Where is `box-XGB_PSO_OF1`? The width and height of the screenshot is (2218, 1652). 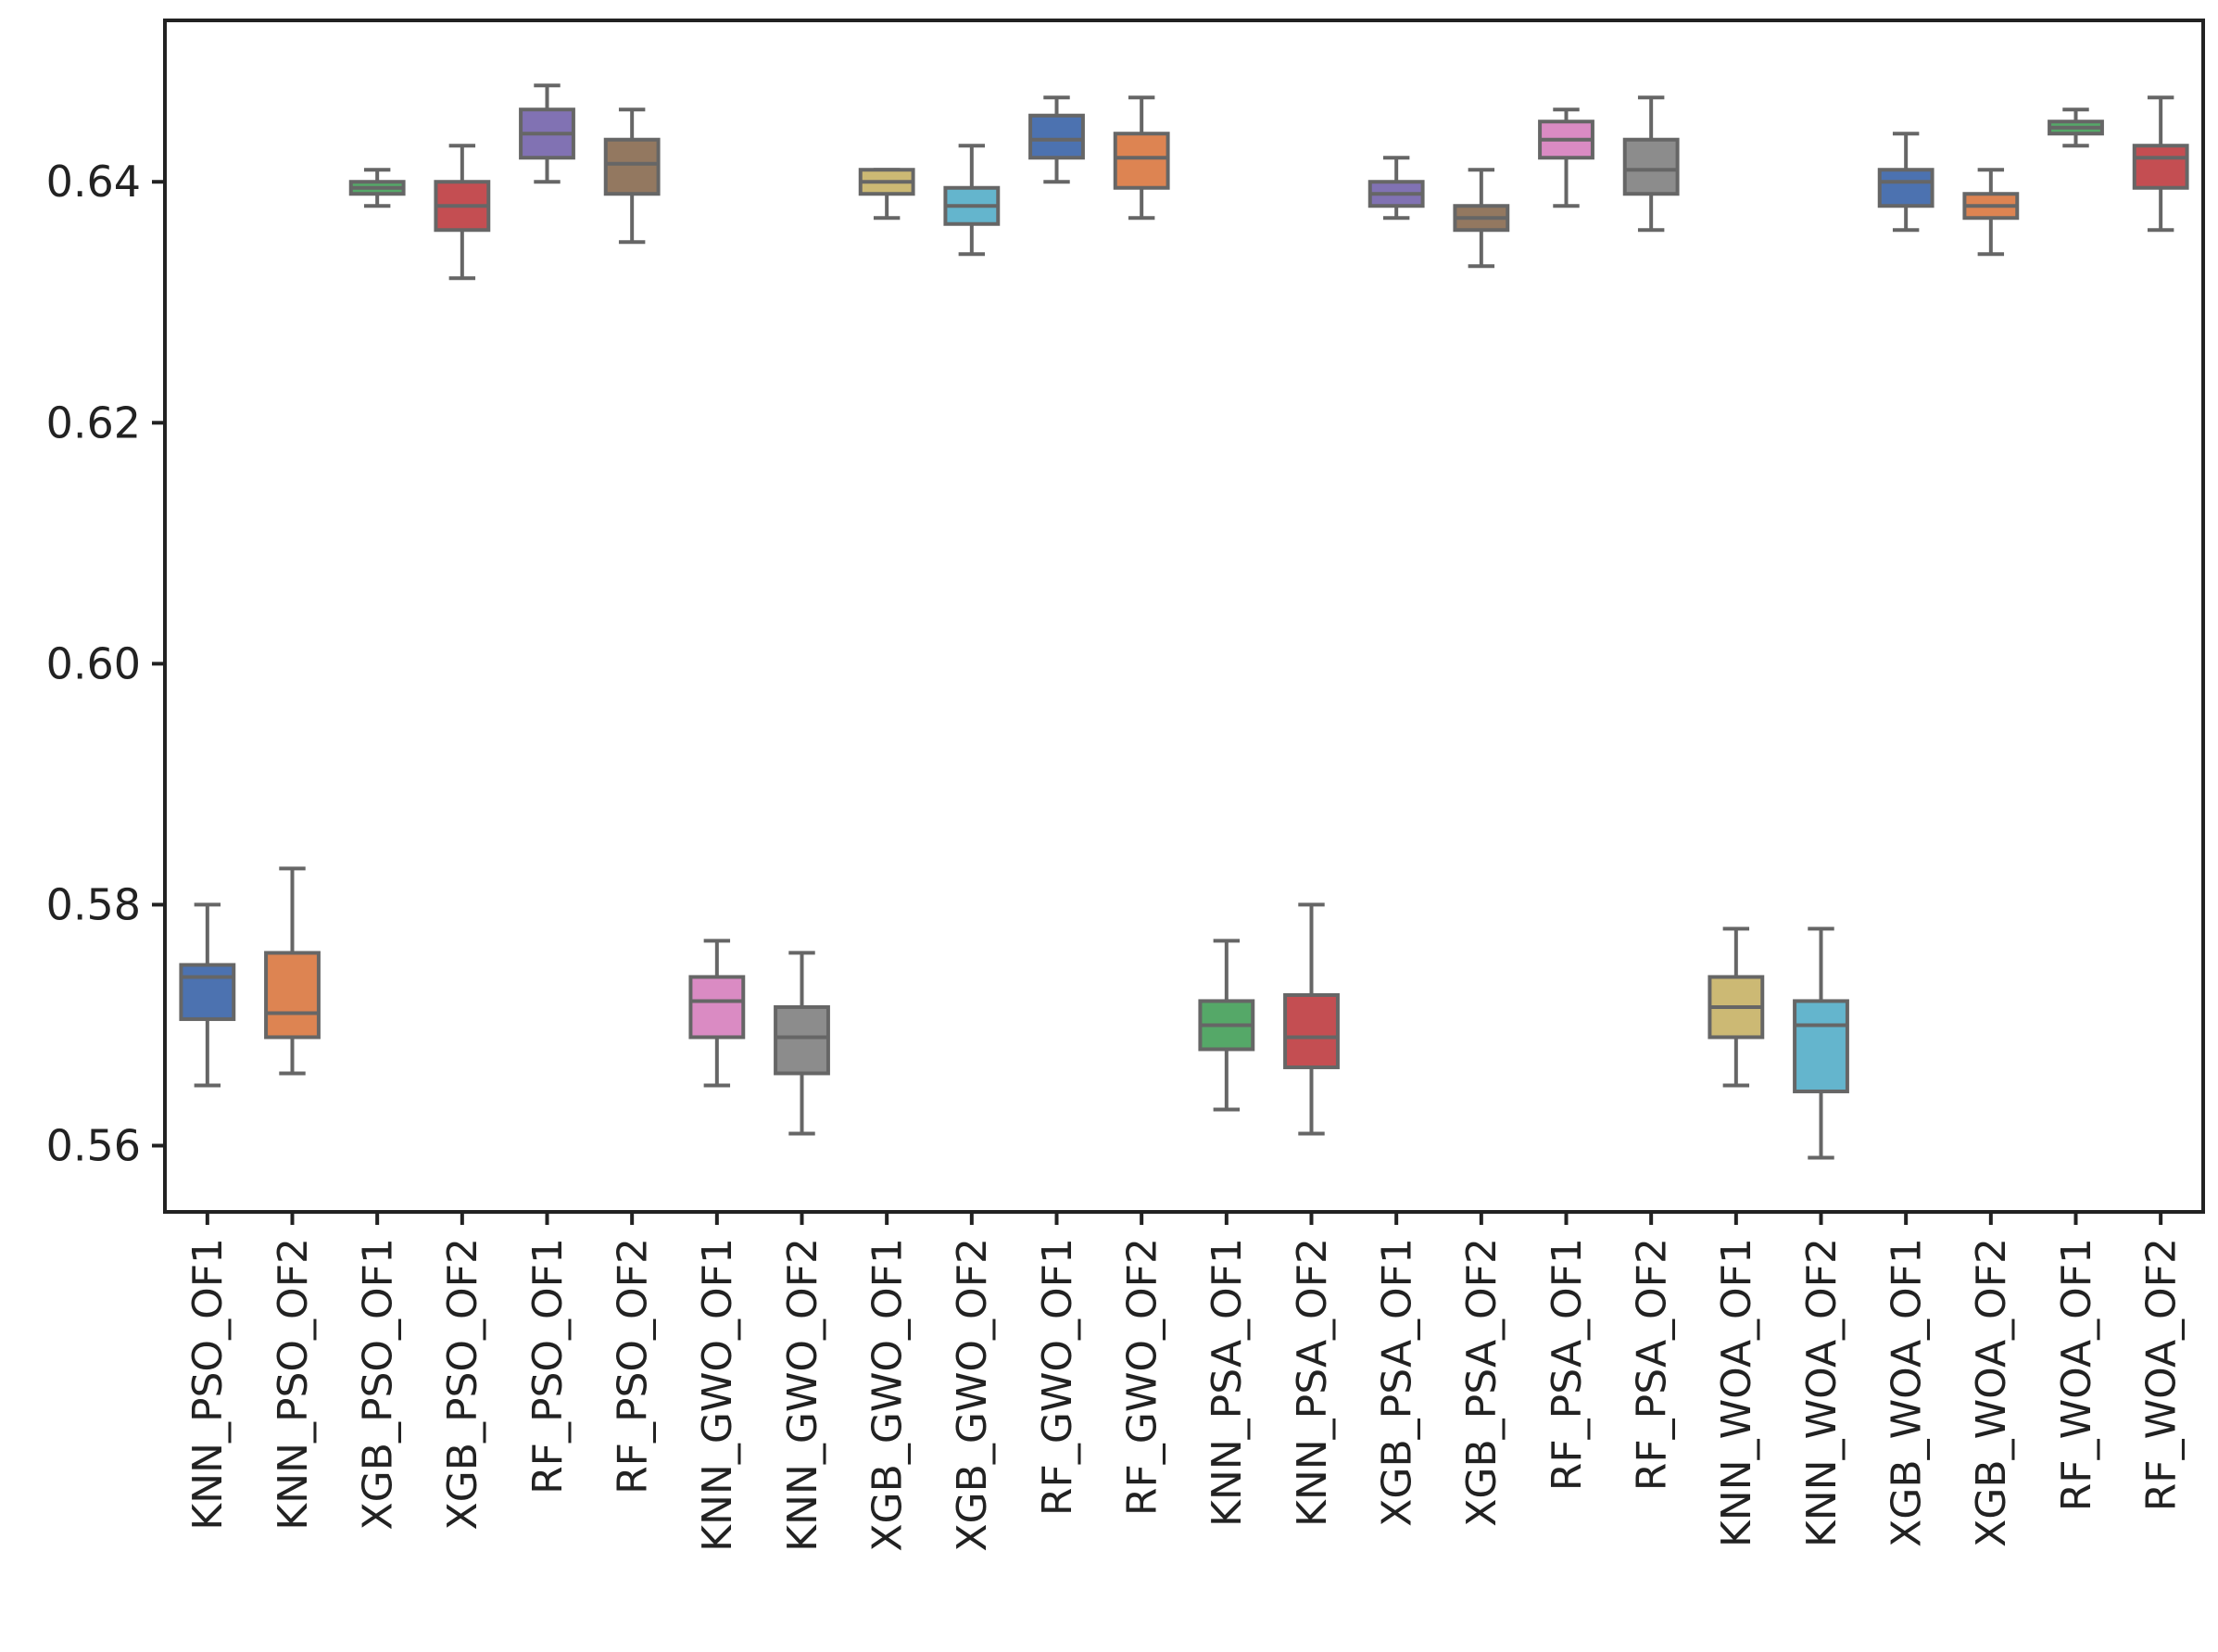 box-XGB_PSO_OF1 is located at coordinates (377, 188).